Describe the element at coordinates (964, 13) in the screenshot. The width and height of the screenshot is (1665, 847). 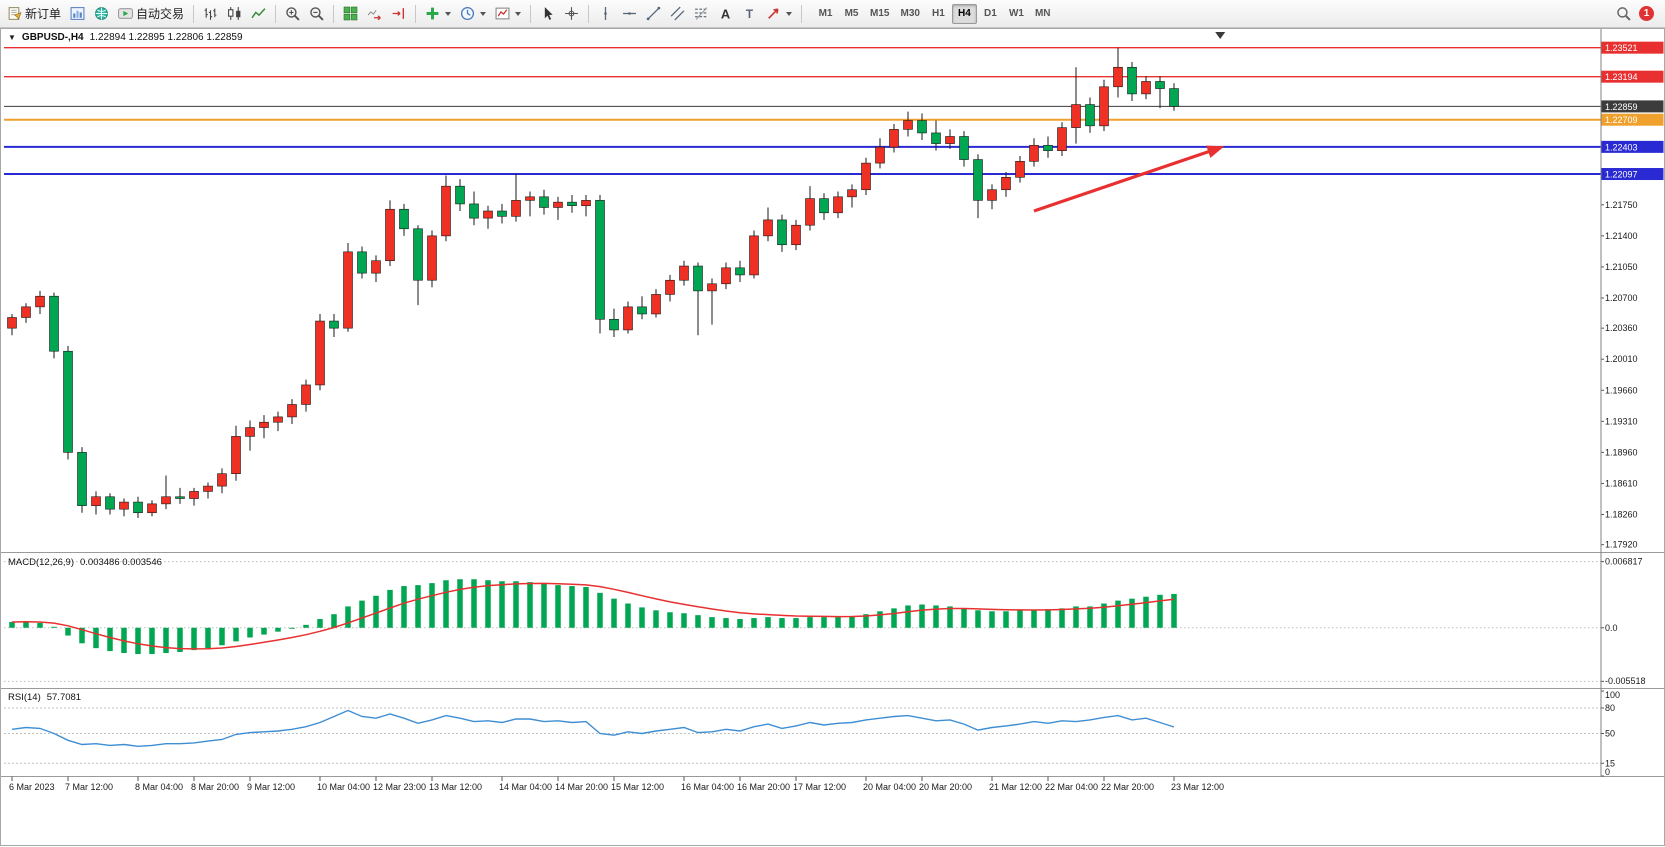
I see `timeframe-button-h4: H4` at that location.